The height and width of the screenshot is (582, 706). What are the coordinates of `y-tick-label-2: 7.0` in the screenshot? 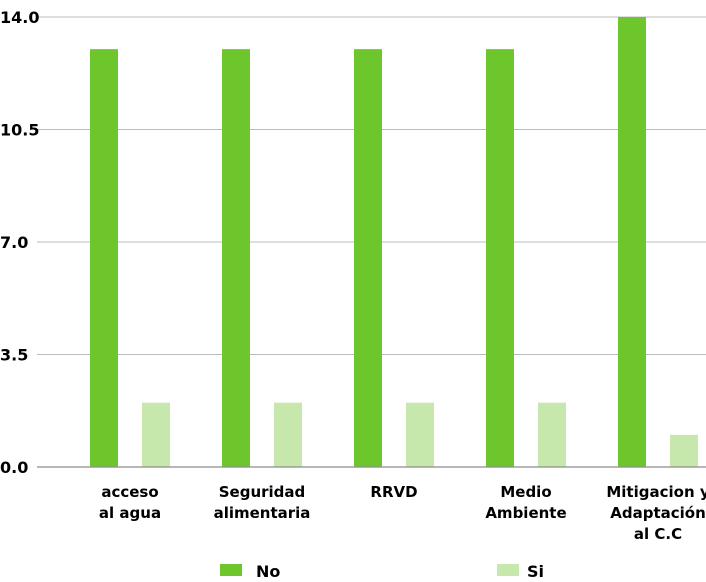 It's located at (14, 242).